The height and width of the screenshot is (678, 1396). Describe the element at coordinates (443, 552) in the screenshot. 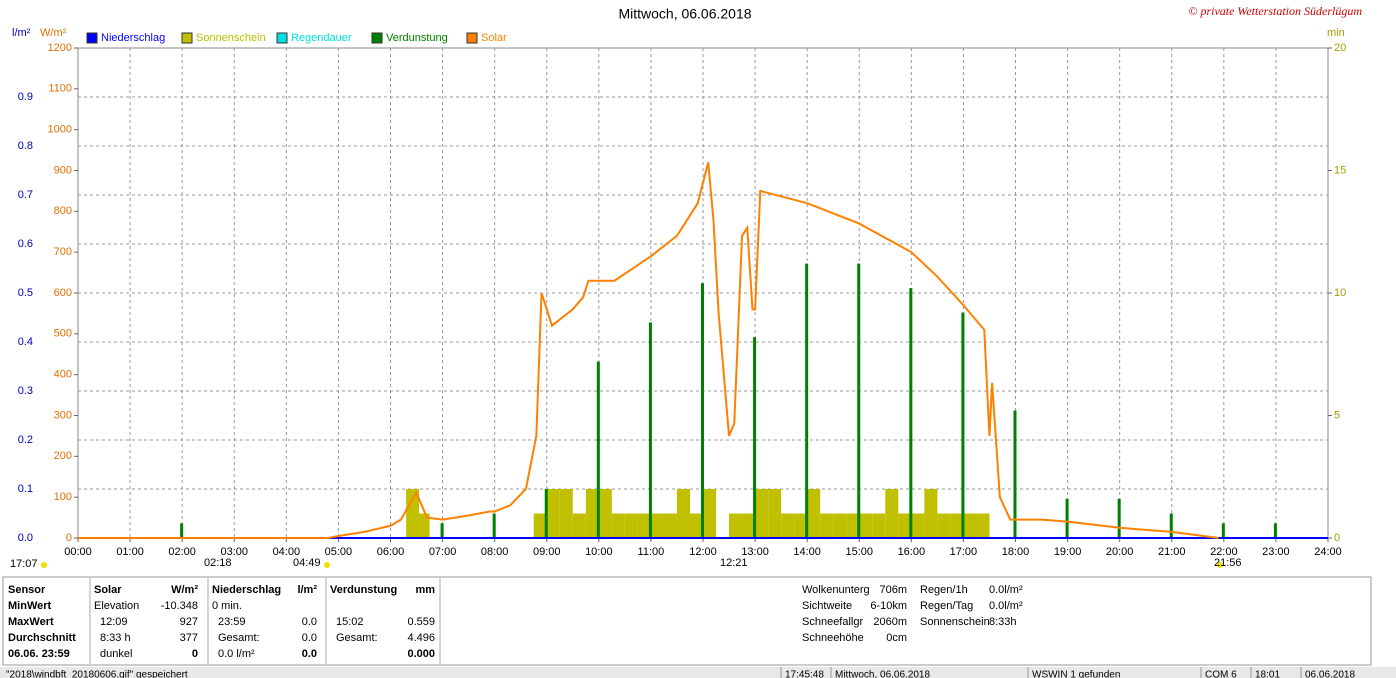

I see `x-tick-label: 07:00` at that location.